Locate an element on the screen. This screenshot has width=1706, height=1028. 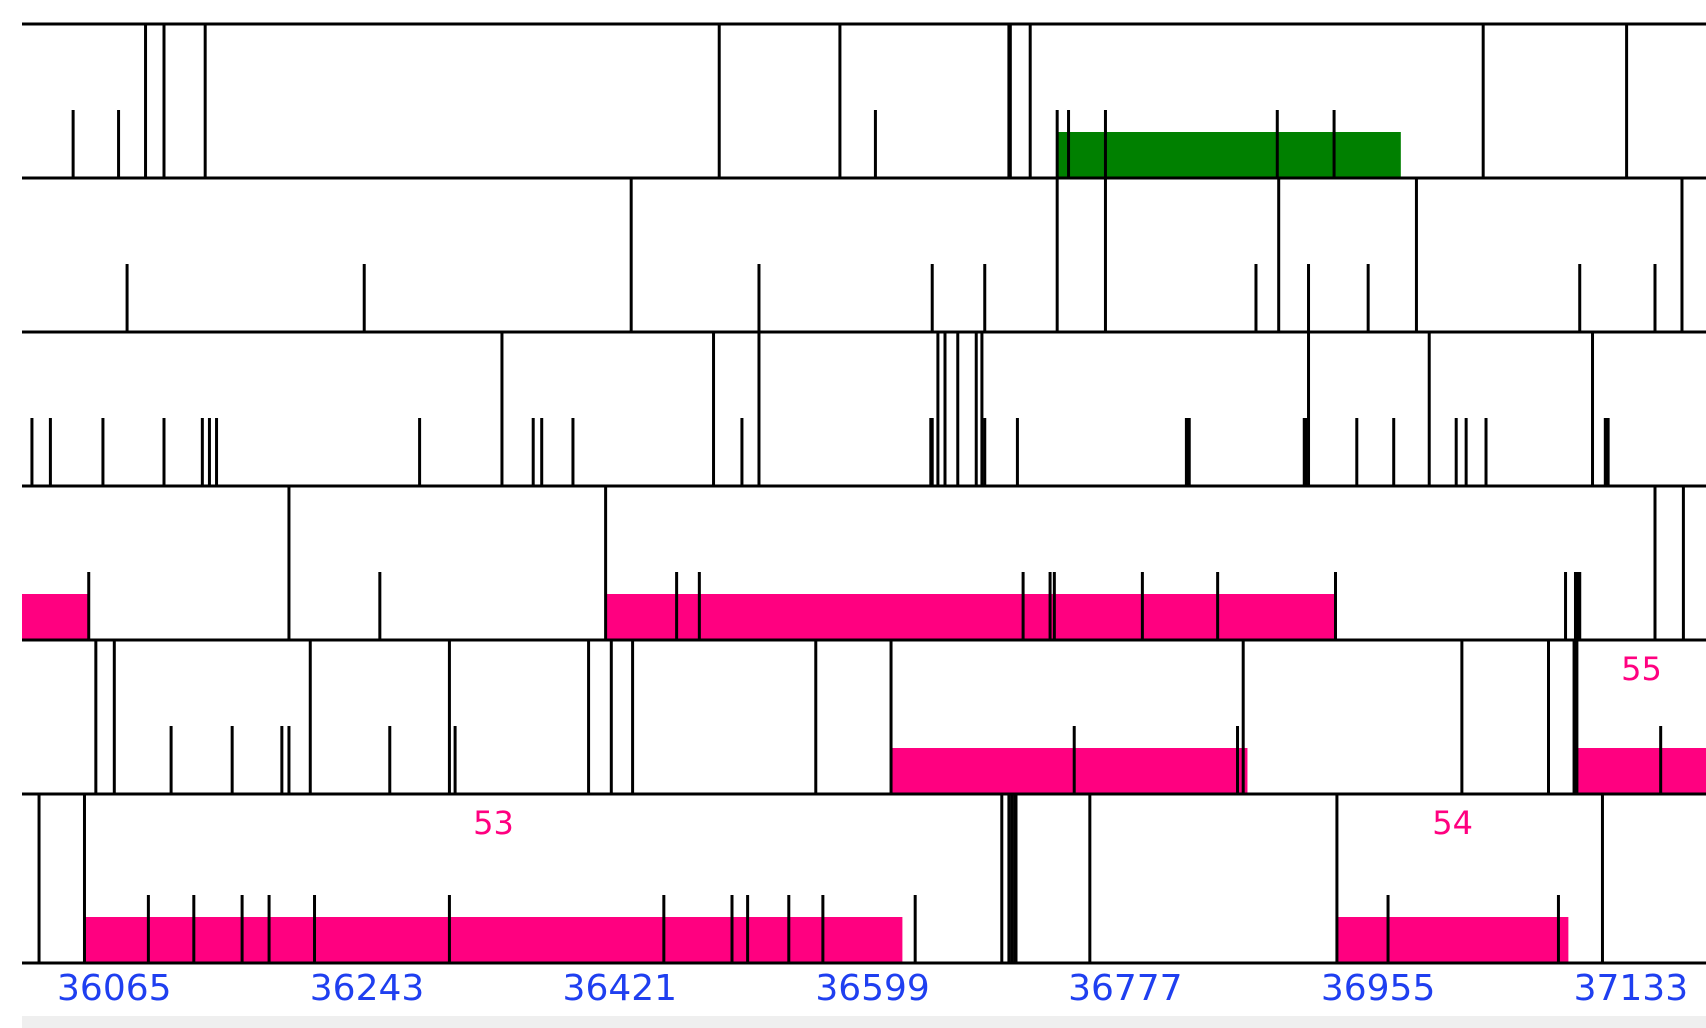
footer-strip is located at coordinates (864, 1022).